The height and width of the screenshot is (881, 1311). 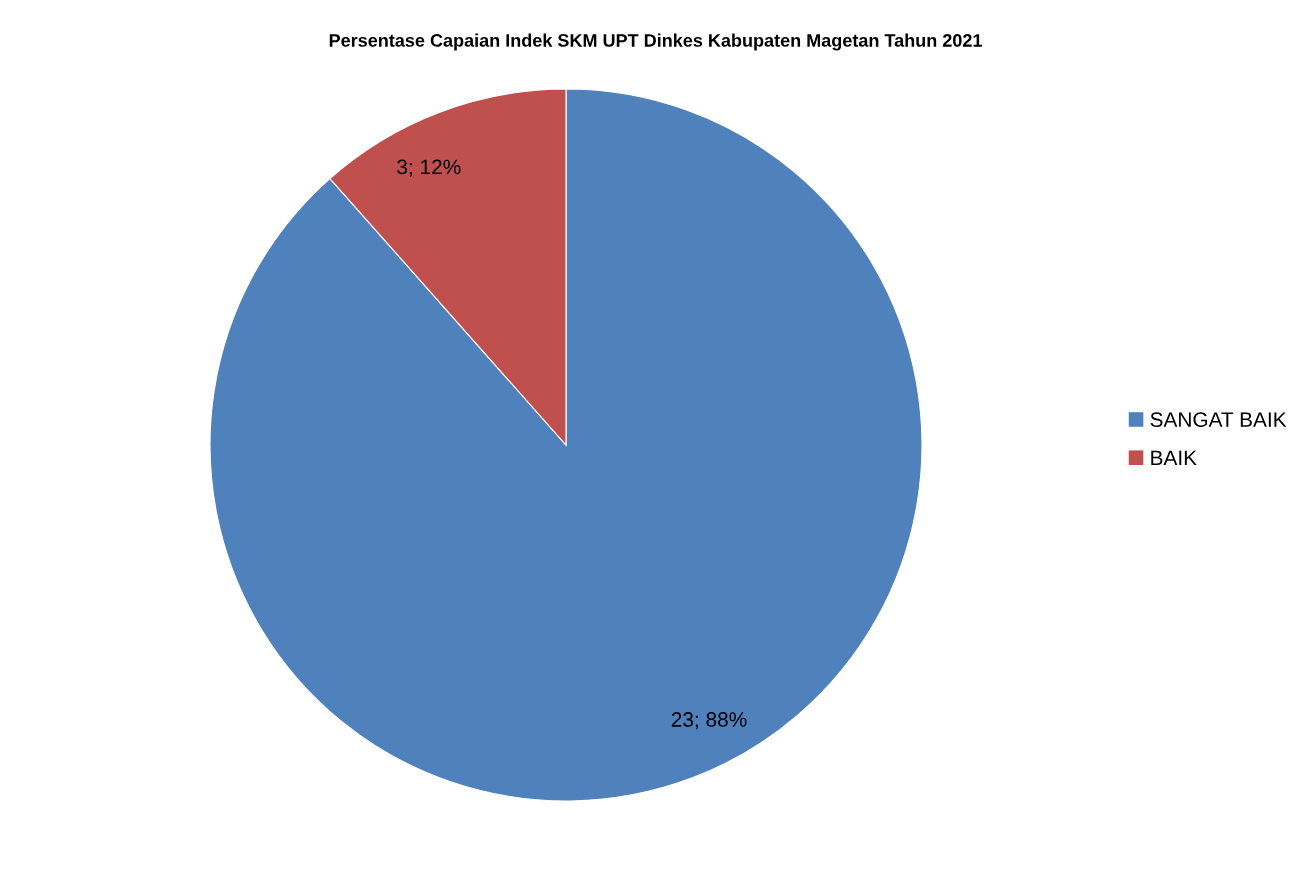 What do you see at coordinates (429, 168) in the screenshot?
I see `data-label: 3; 12%` at bounding box center [429, 168].